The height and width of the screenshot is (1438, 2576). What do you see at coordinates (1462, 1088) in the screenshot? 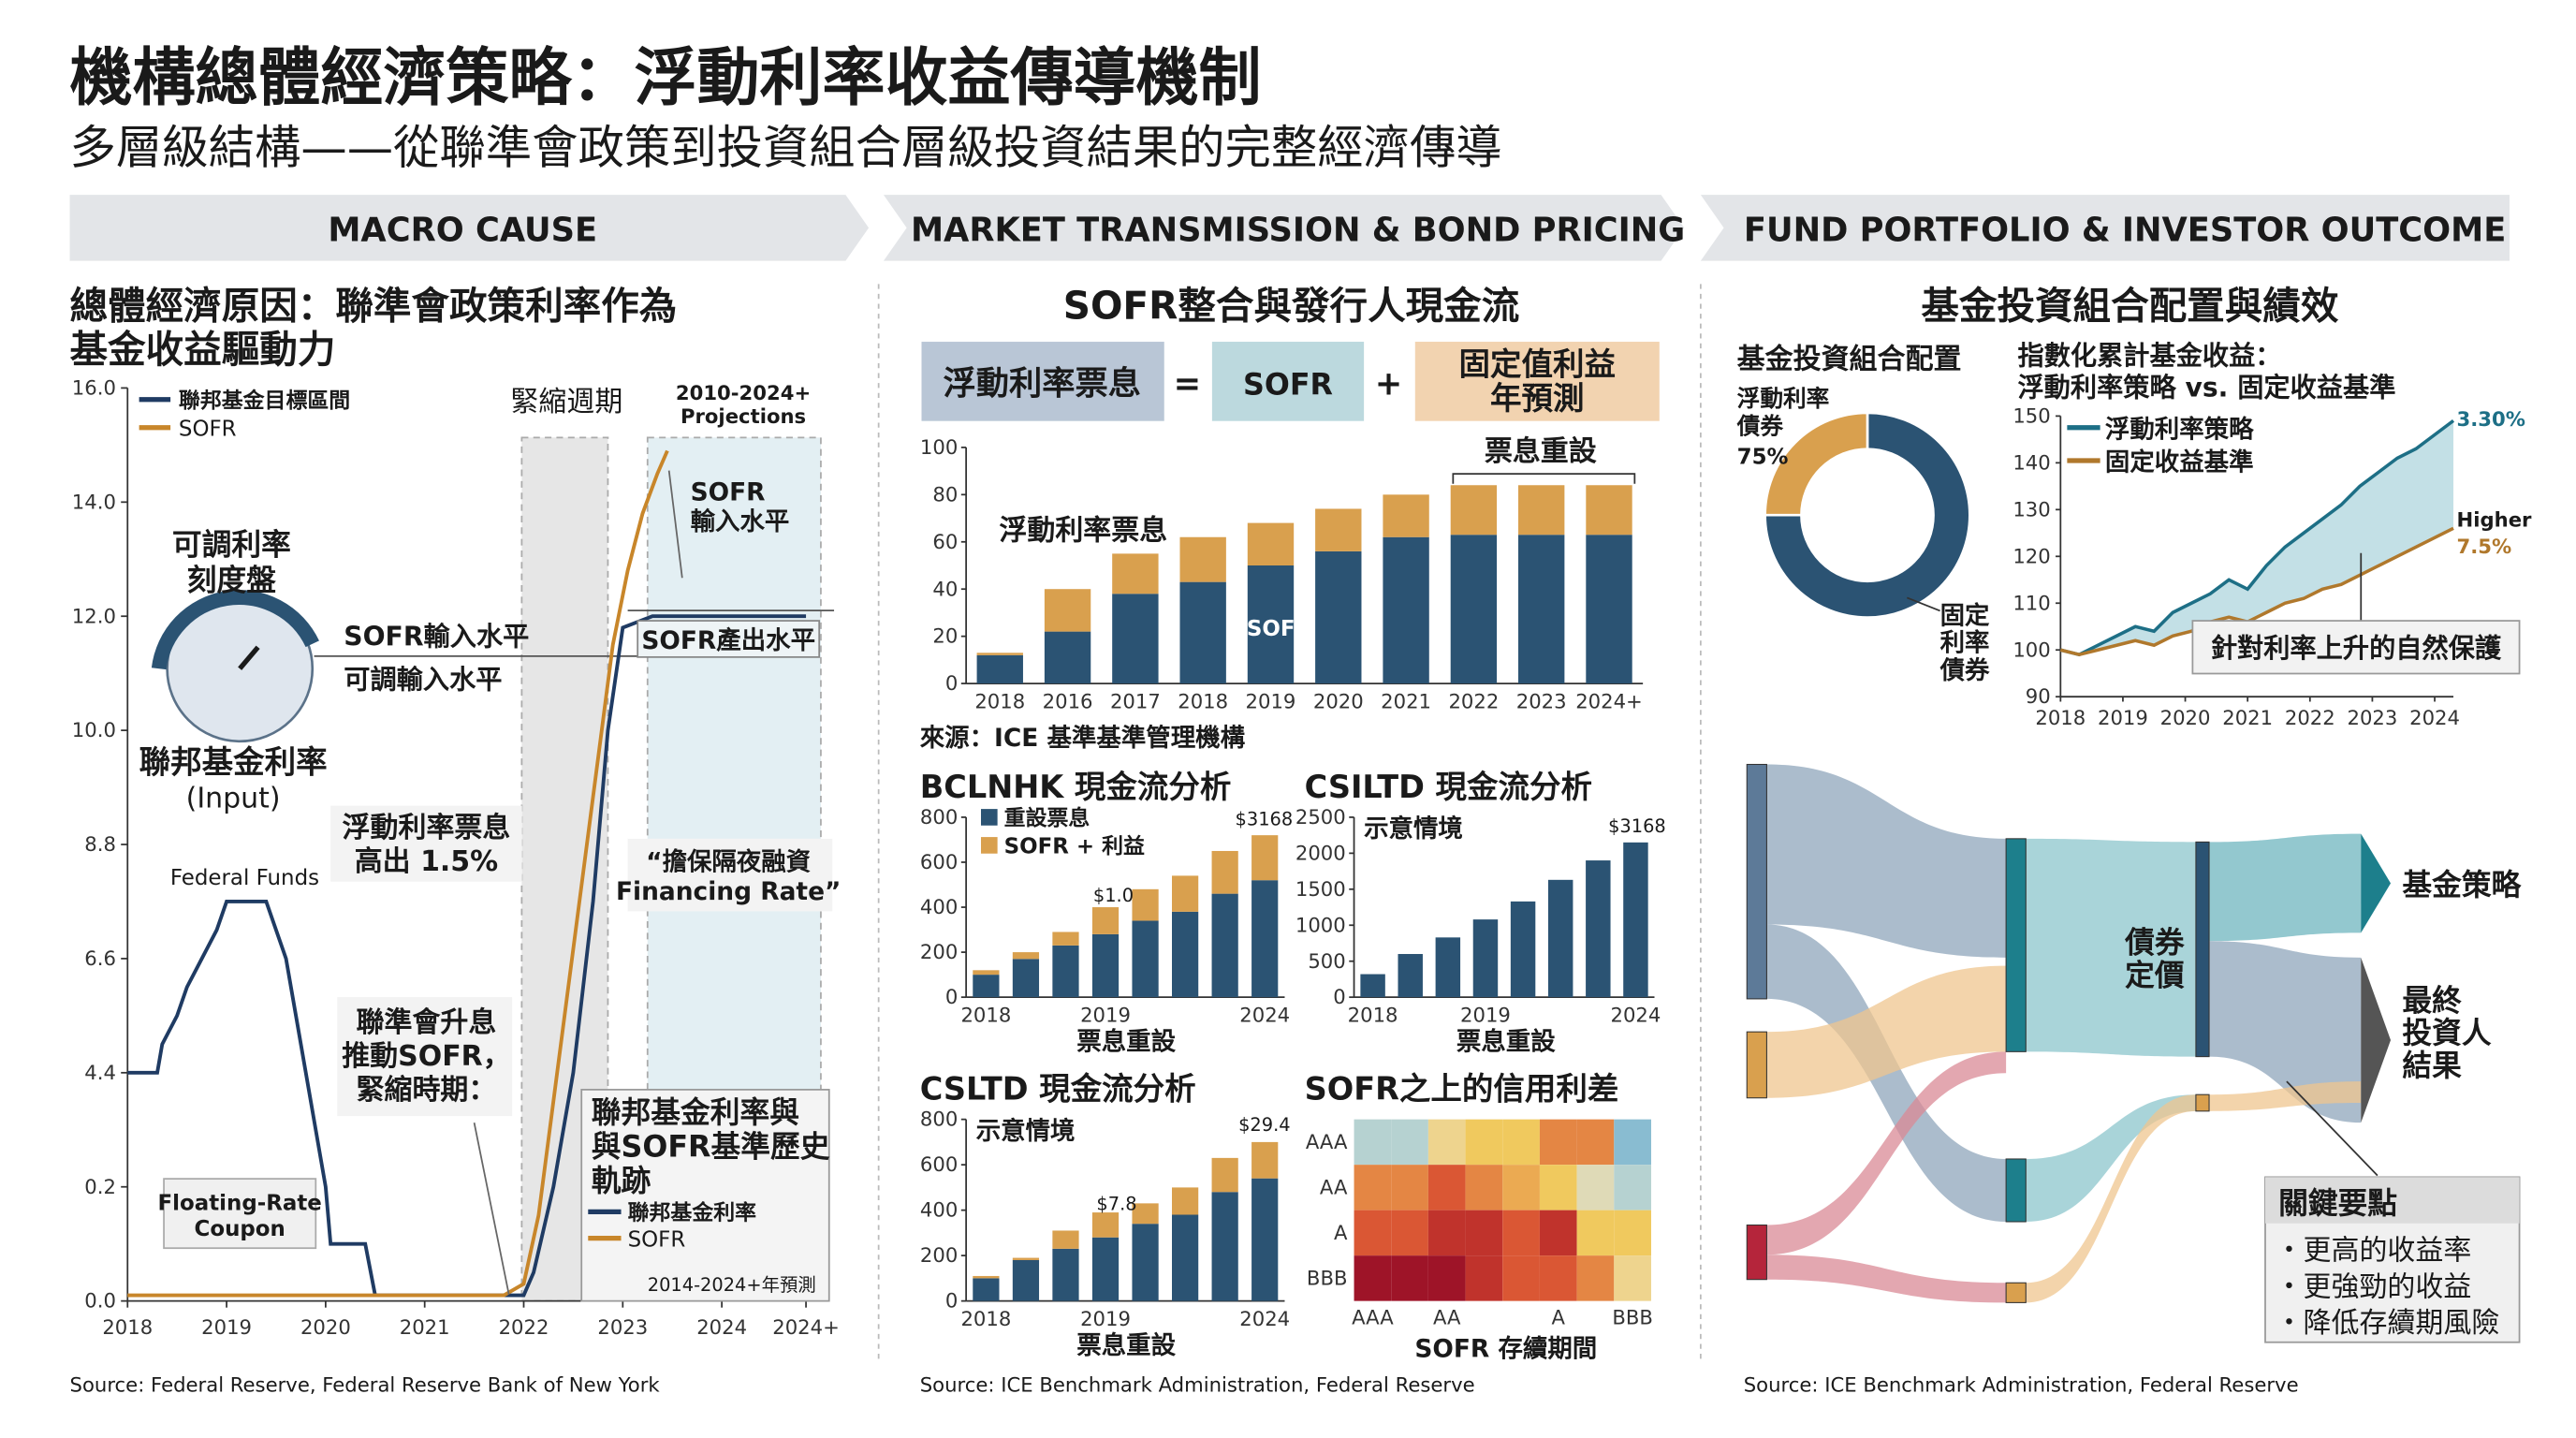
I see `label: SOFR之上的信用利差` at bounding box center [1462, 1088].